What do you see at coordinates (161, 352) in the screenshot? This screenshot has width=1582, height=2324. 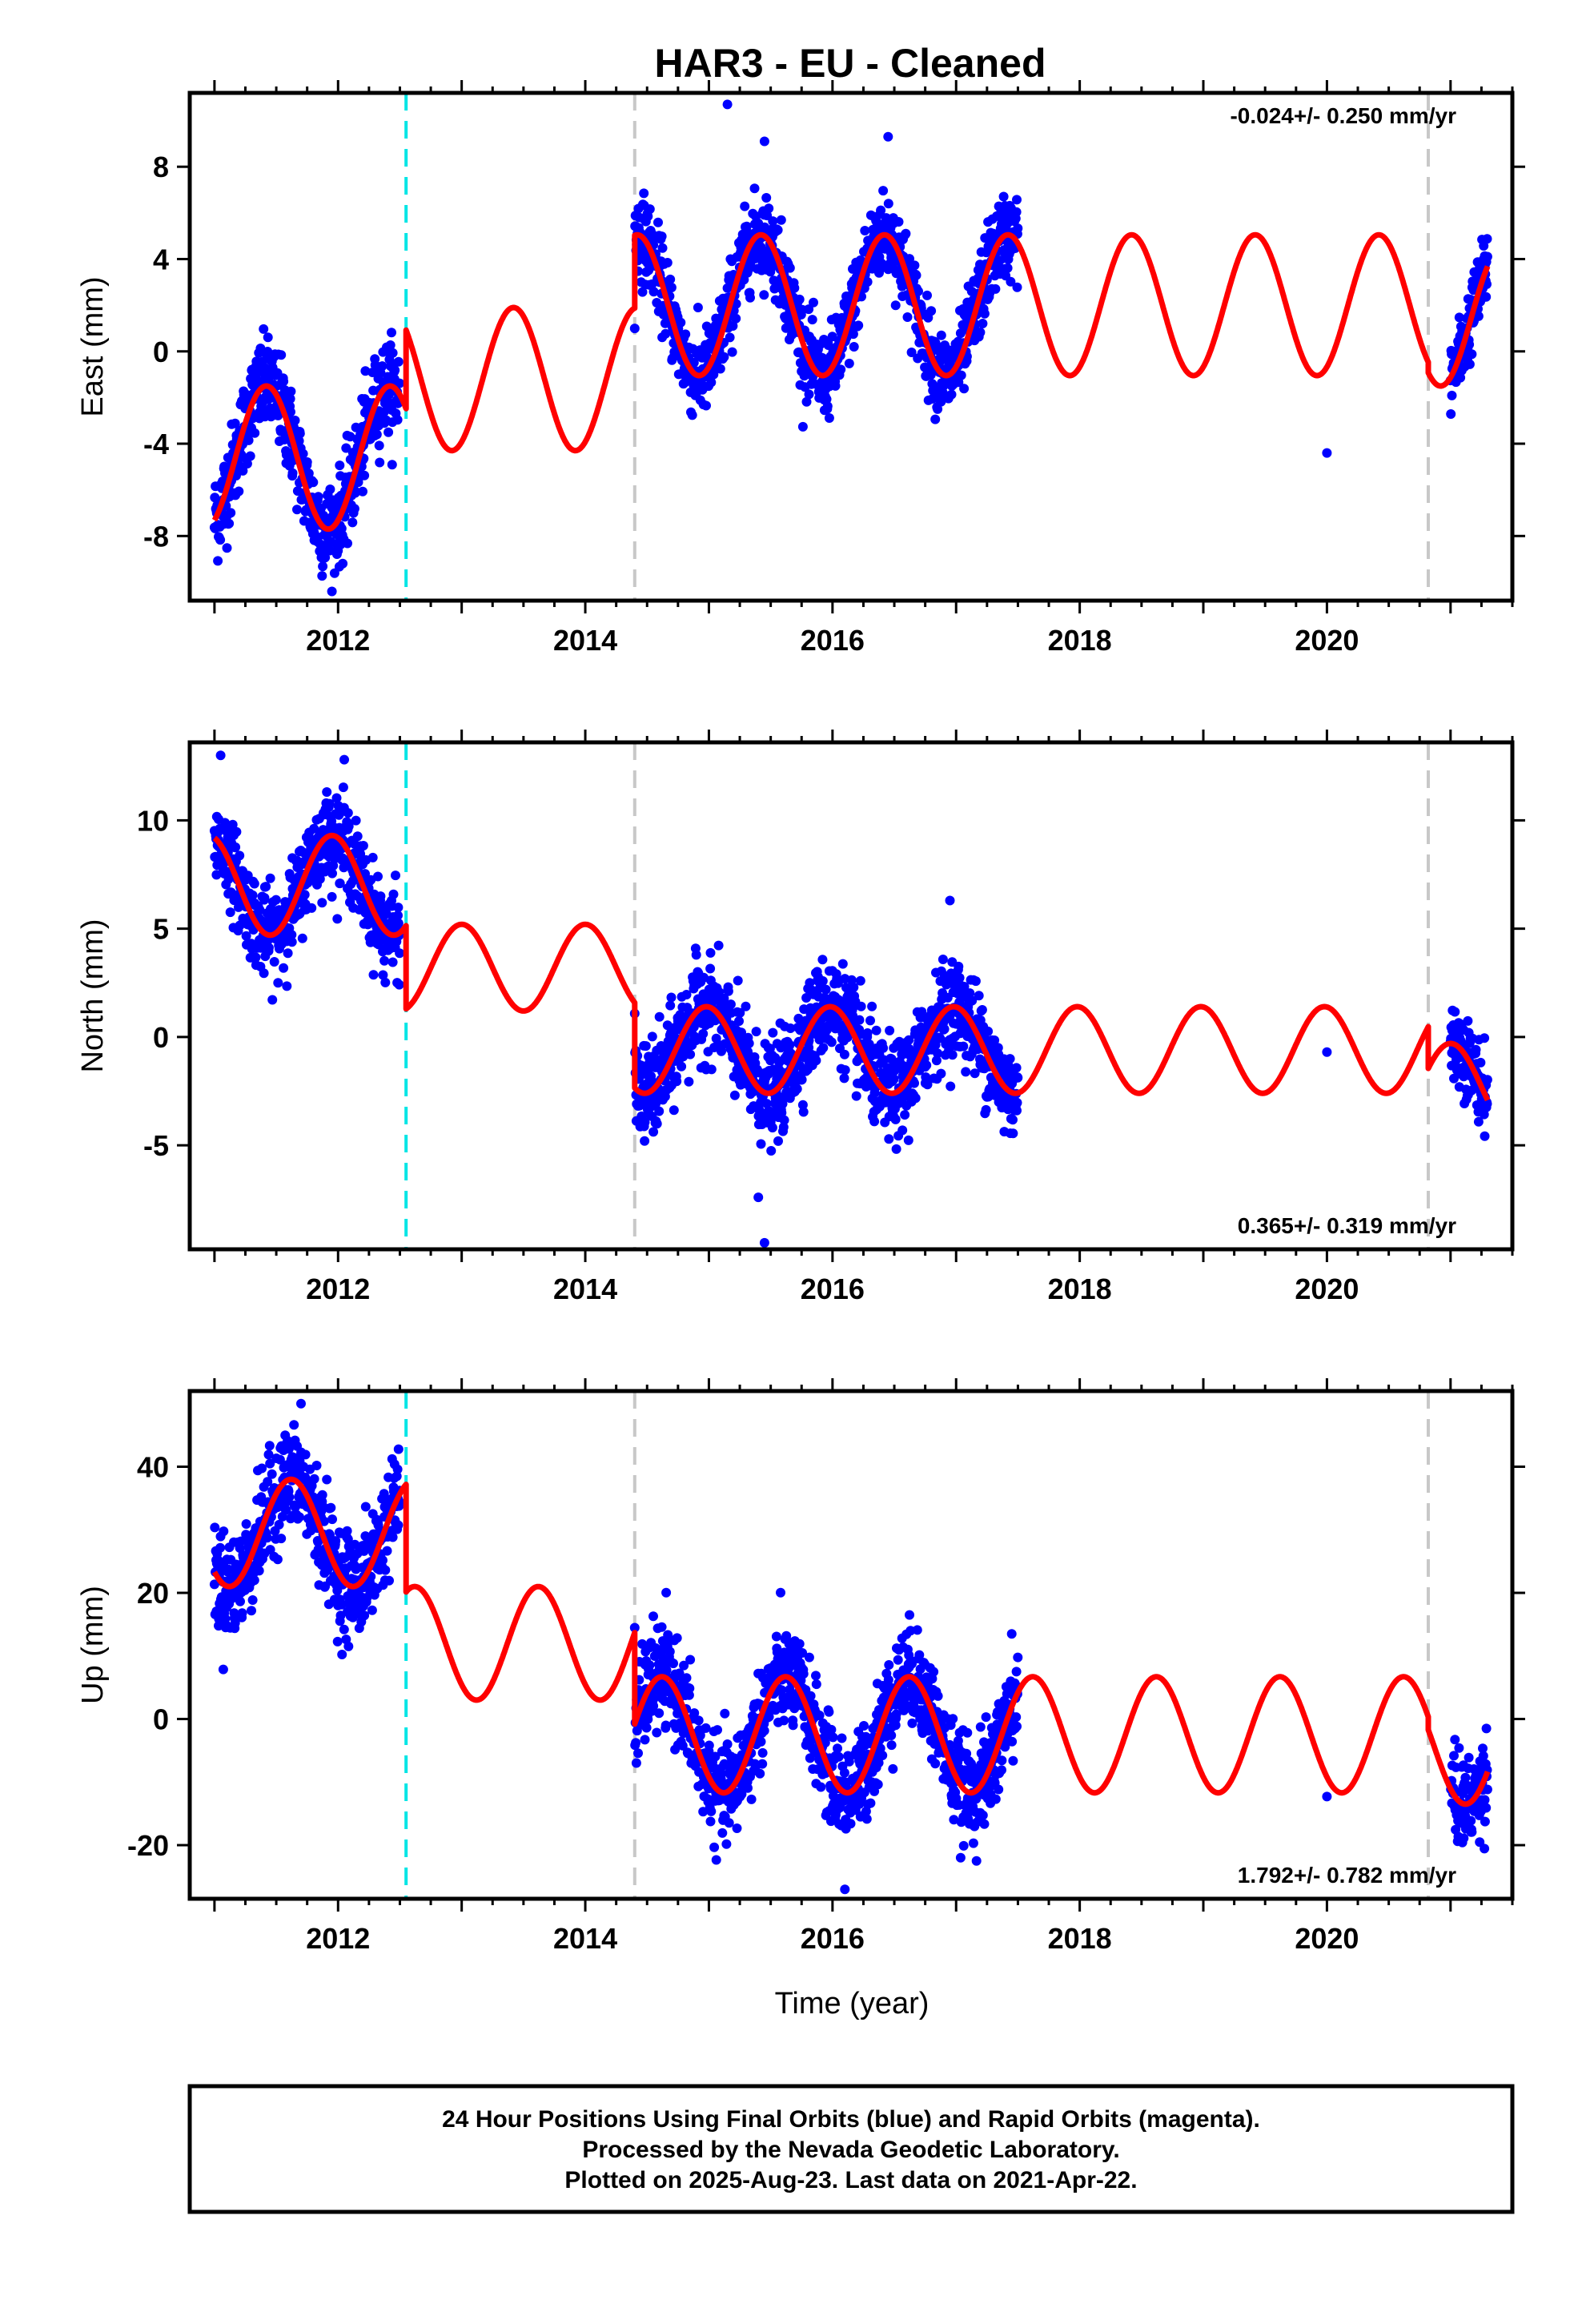 I see `y-tick-label: 0` at bounding box center [161, 352].